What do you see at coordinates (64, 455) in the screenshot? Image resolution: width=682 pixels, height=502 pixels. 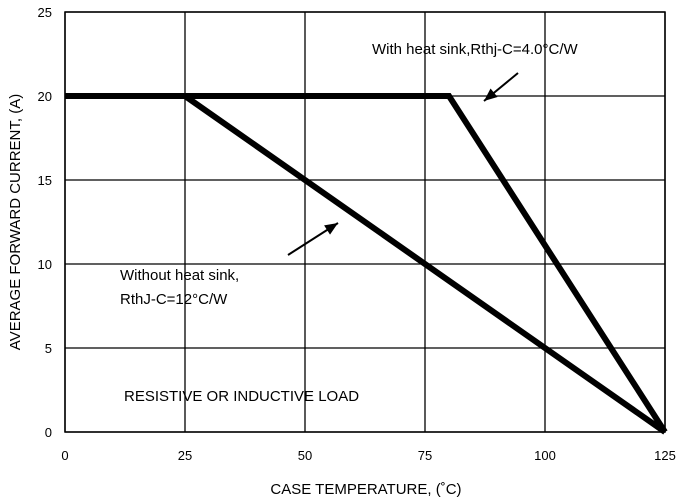 I see `x-tick-label: 0` at bounding box center [64, 455].